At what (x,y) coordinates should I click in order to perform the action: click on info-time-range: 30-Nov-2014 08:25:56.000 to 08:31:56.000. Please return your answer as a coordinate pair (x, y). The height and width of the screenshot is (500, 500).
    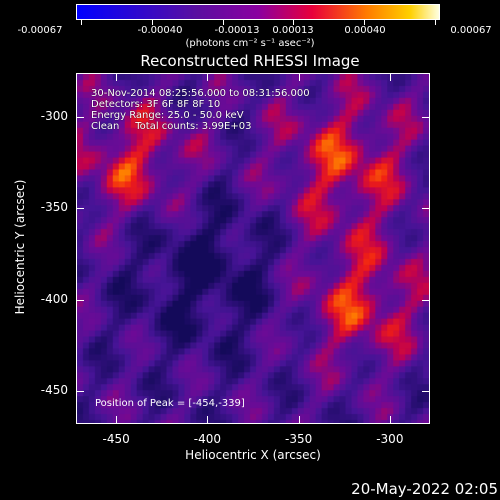
    Looking at the image, I should click on (200, 93).